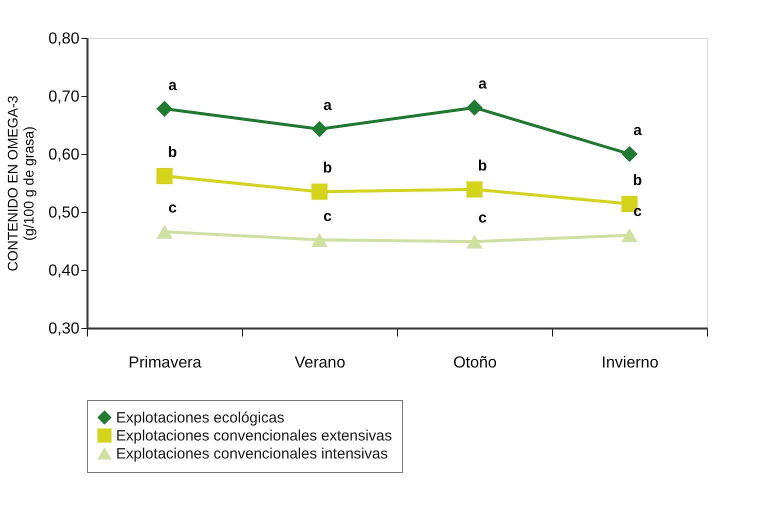 The image size is (769, 511). Describe the element at coordinates (64, 155) in the screenshot. I see `y-tick-label: 0,60` at that location.